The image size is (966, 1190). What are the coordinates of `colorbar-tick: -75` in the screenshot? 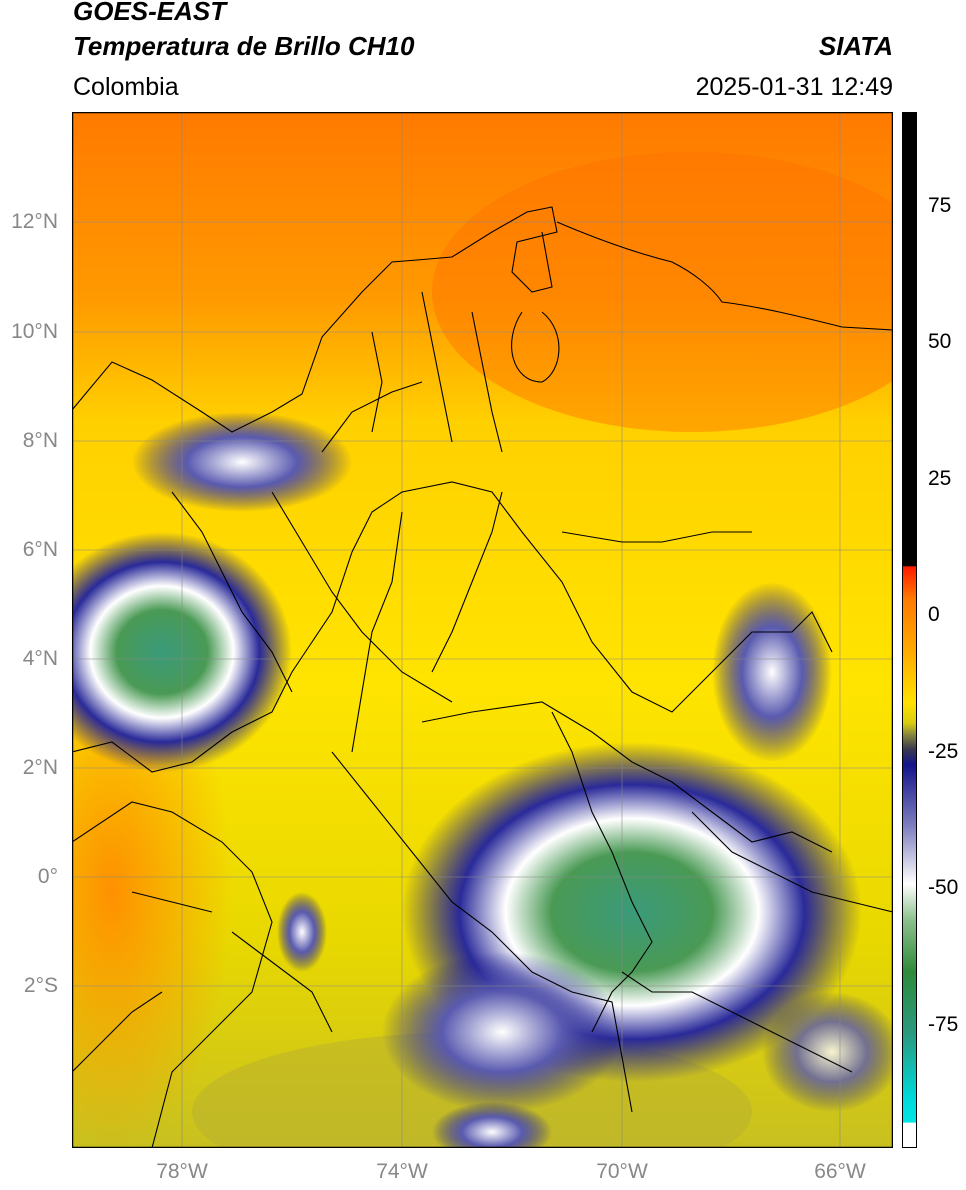 It's located at (943, 1024).